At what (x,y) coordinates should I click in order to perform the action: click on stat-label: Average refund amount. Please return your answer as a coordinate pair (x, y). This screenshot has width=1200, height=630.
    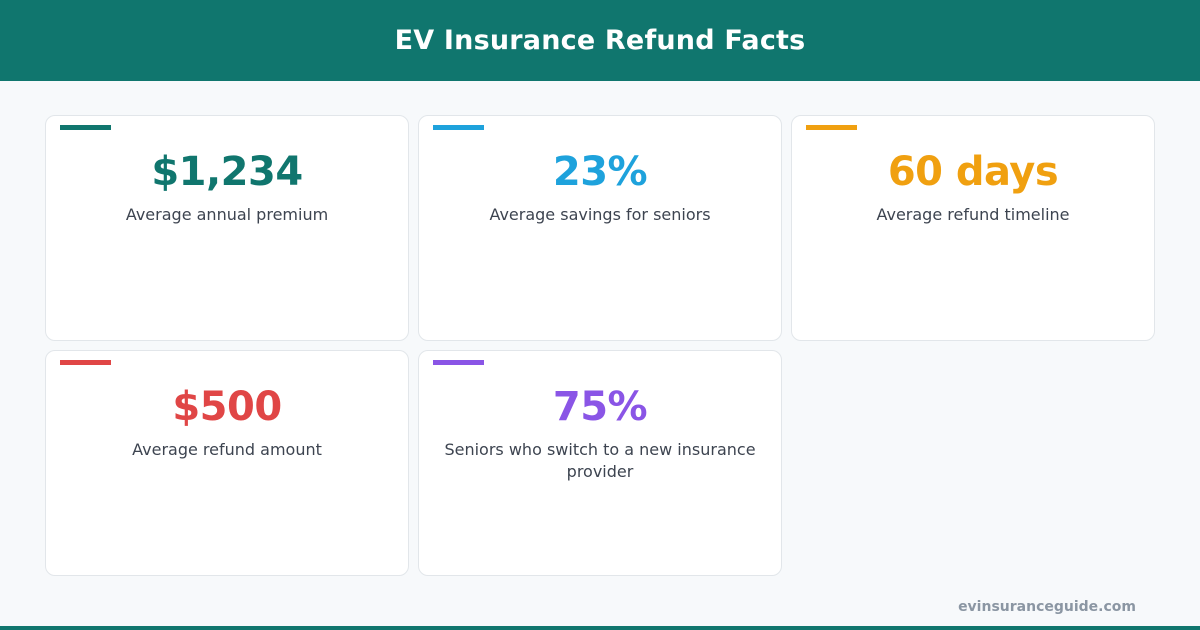
    Looking at the image, I should click on (227, 449).